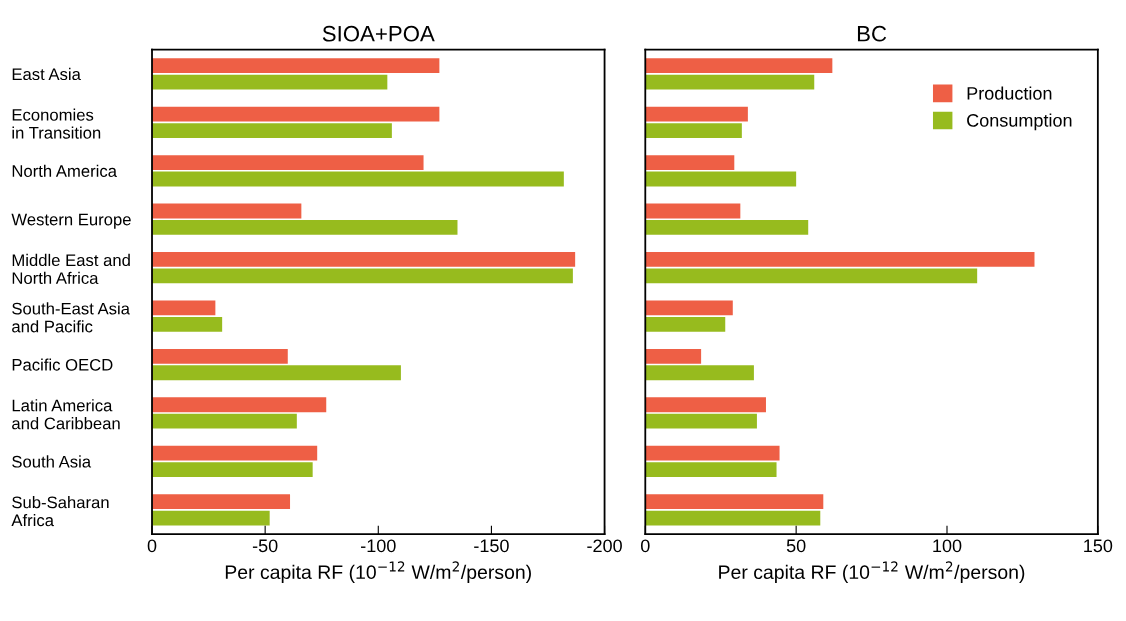  I want to click on y-tick-label: North America, so click(64, 170).